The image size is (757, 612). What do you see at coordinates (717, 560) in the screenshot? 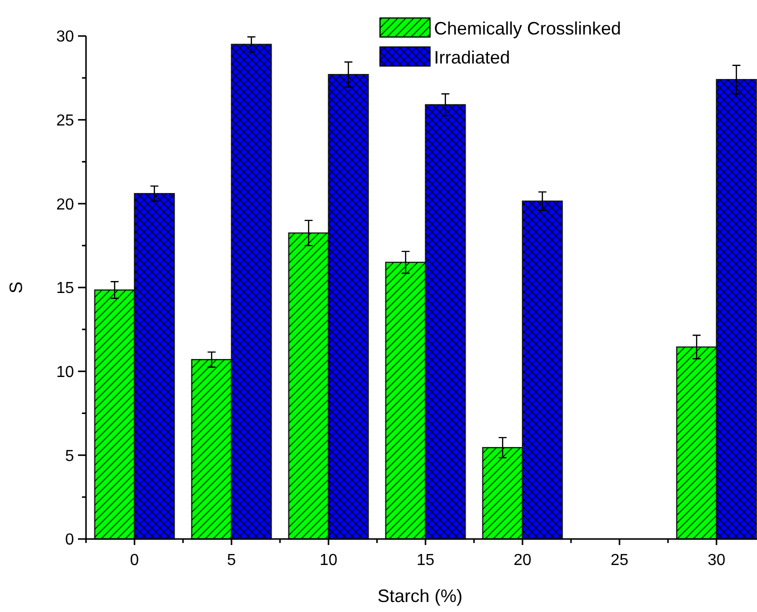
I see `x-tick-label: 30` at bounding box center [717, 560].